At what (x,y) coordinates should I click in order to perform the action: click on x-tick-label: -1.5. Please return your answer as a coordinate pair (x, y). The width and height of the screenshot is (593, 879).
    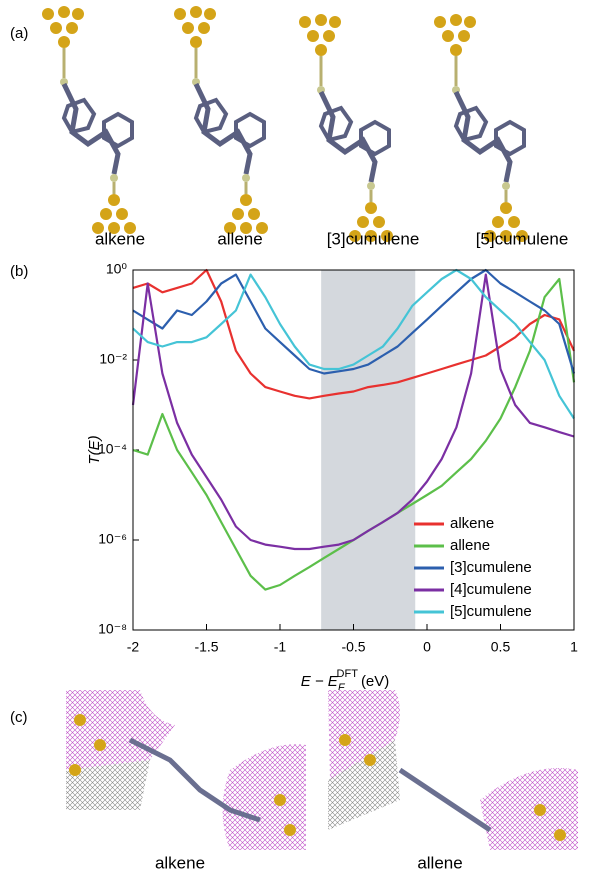
    Looking at the image, I should click on (206, 647).